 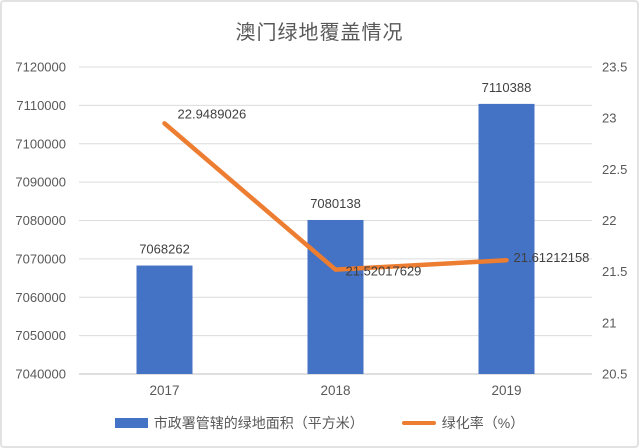 What do you see at coordinates (164, 249) in the screenshot?
I see `bar-data-label: 7068262` at bounding box center [164, 249].